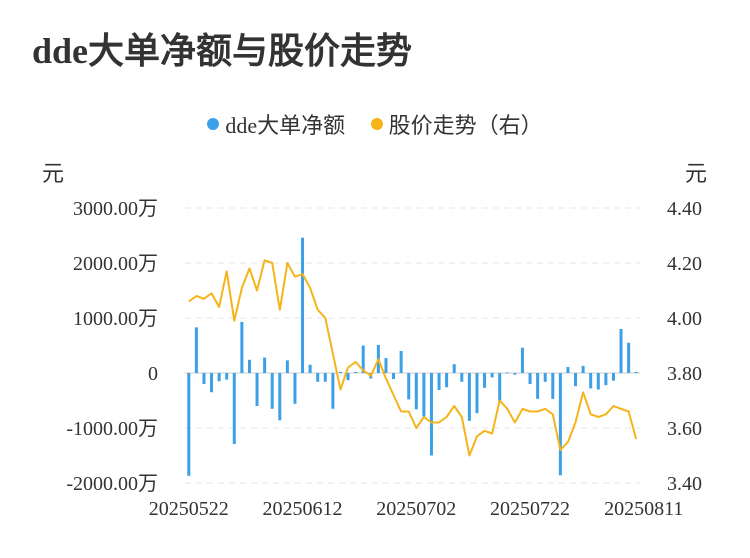 The height and width of the screenshot is (558, 750). What do you see at coordinates (153, 374) in the screenshot?
I see `y-left-tick-label: 0` at bounding box center [153, 374].